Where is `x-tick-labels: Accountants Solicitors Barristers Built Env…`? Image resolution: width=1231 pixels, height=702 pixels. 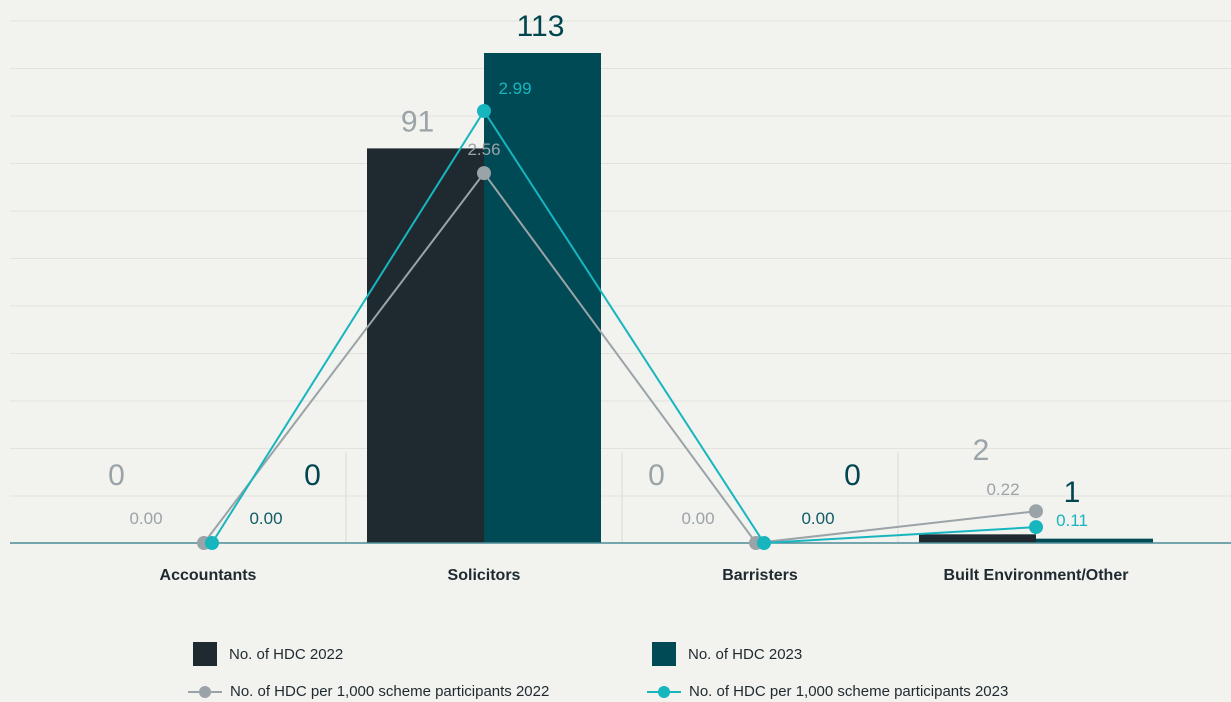
x-tick-labels: Accountants Solicitors Barristers Built Env… is located at coordinates (644, 575).